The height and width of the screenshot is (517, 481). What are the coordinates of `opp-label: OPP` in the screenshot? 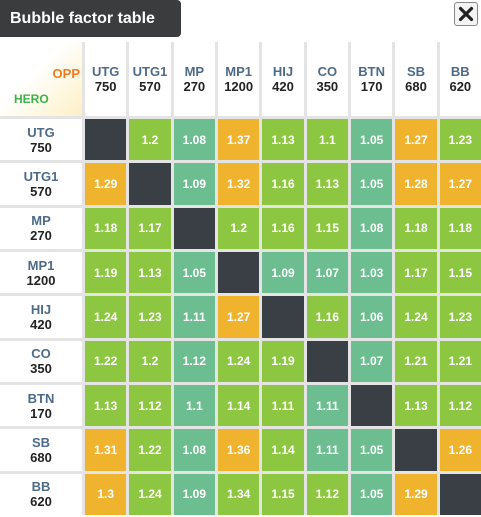 It's located at (66, 73).